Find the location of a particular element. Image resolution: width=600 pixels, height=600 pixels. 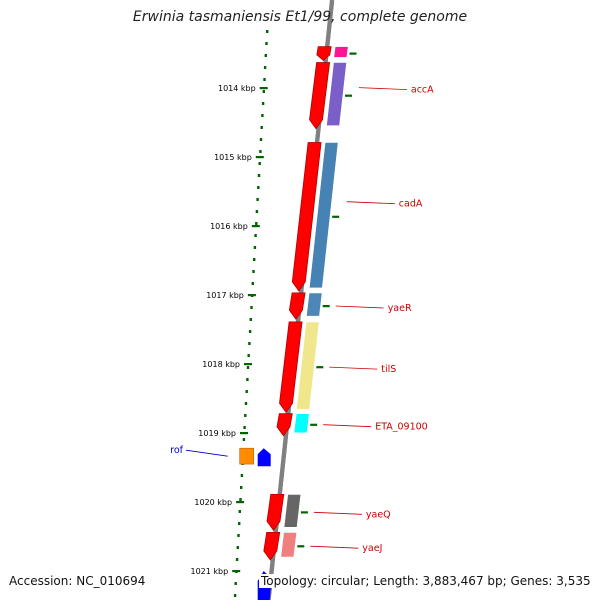

gene-label-yaeq: yaeQ is located at coordinates (378, 514).